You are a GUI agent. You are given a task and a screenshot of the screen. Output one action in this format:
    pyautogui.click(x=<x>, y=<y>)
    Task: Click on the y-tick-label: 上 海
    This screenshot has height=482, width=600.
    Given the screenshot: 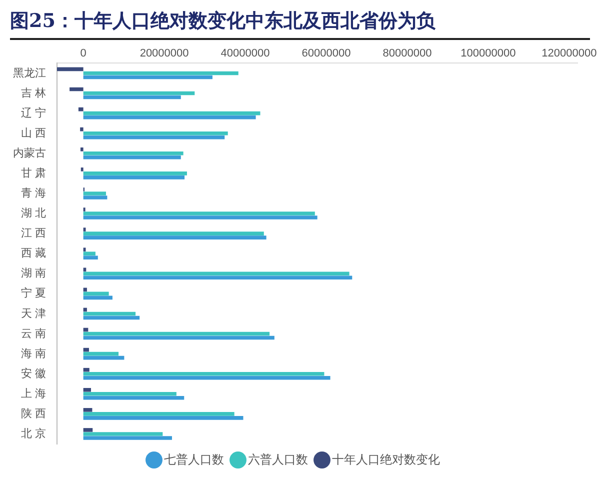 What is the action you would take?
    pyautogui.click(x=33, y=393)
    